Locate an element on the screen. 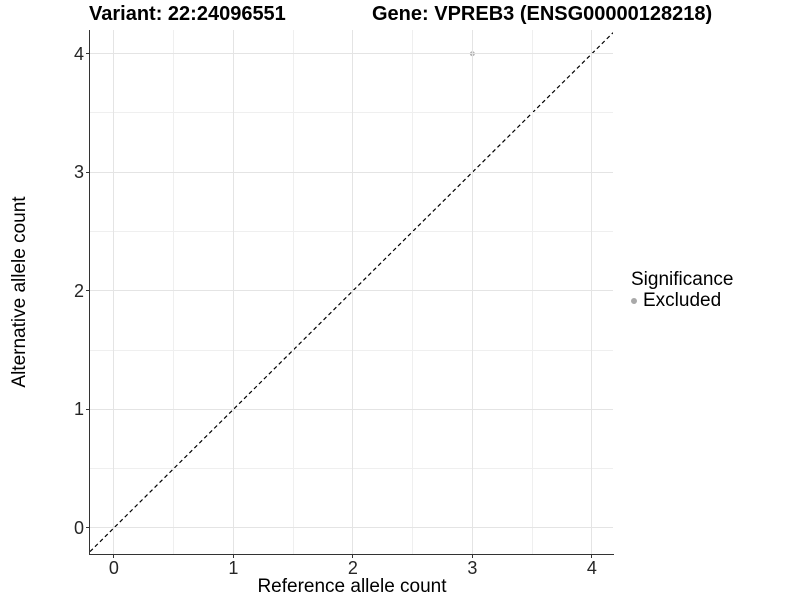 This screenshot has height=600, width=800. x-axis-line is located at coordinates (351, 554).